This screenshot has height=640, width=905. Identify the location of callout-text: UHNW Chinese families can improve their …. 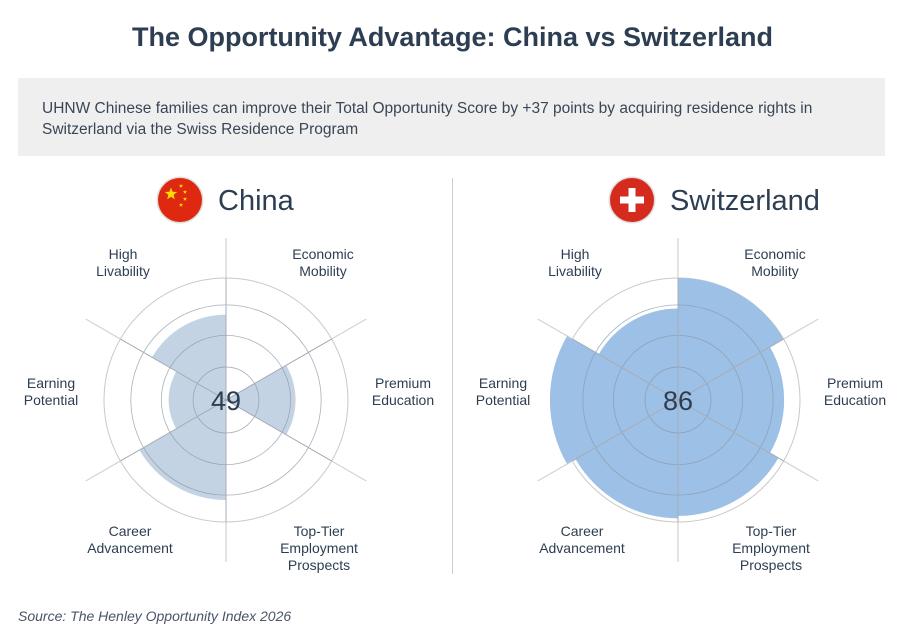
(451, 117).